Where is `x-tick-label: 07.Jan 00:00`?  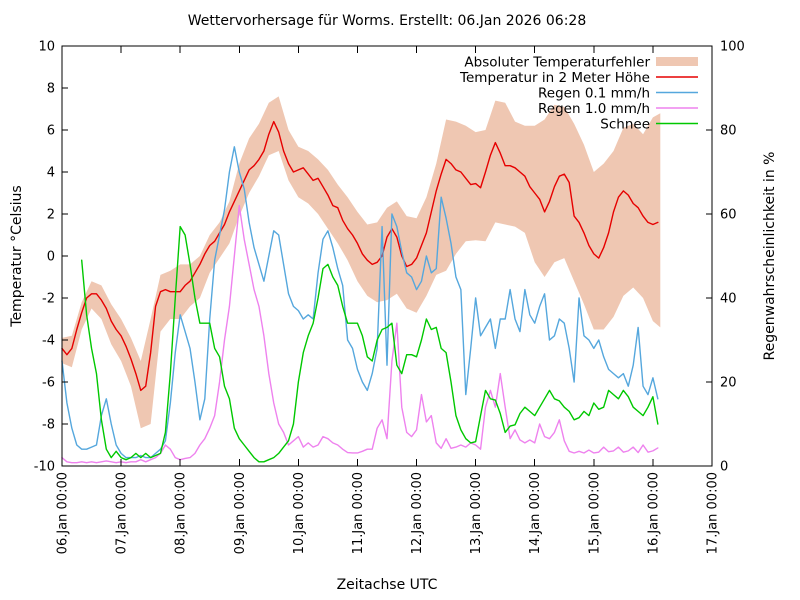
x-tick-label: 07.Jan 00:00 is located at coordinates (122, 513).